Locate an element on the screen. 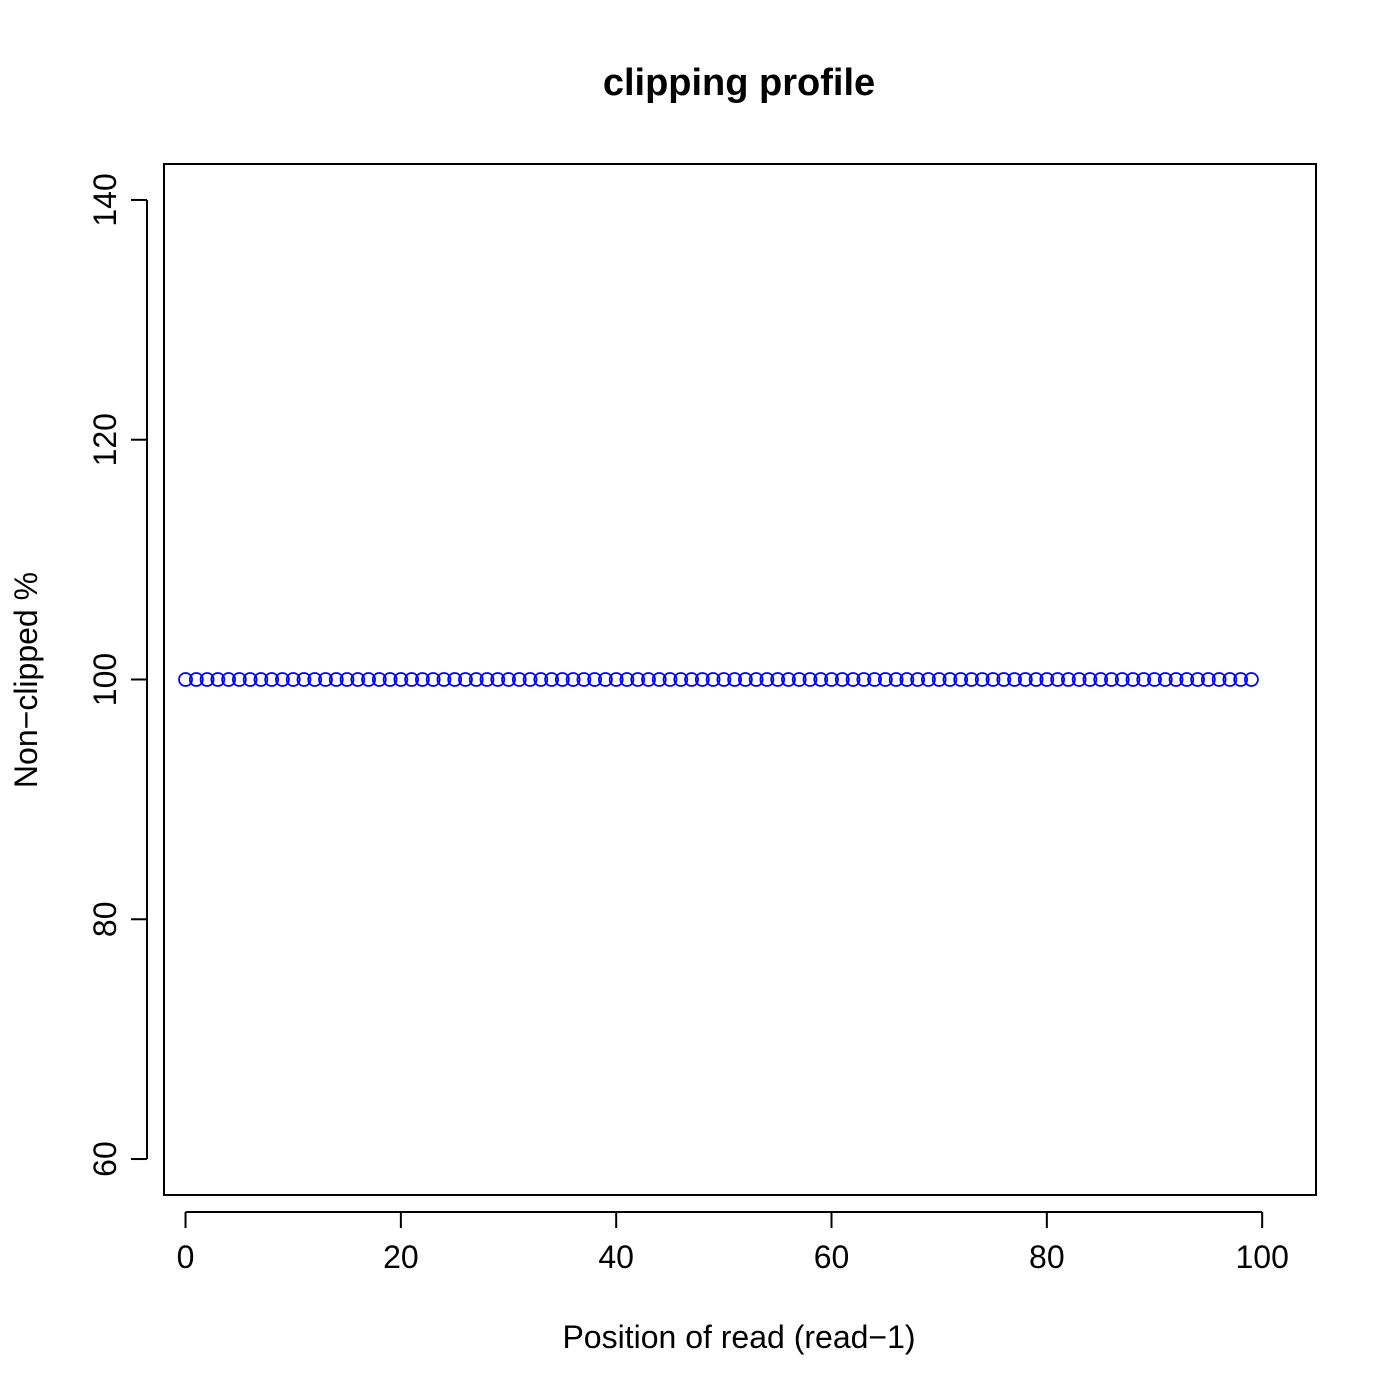 This screenshot has height=1400, width=1400. x-tick-label: 80 is located at coordinates (1047, 1257).